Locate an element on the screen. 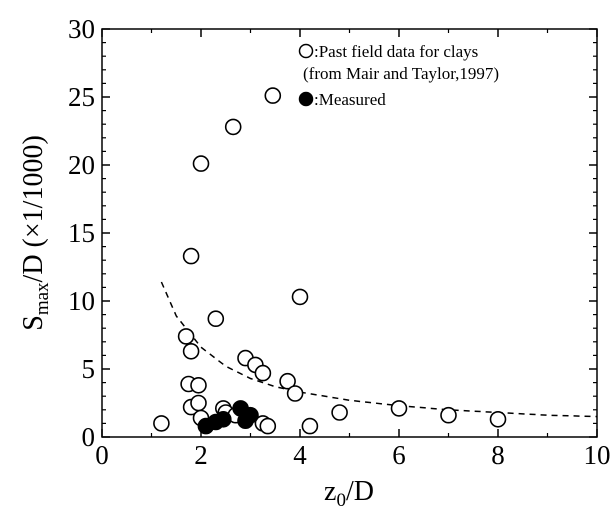 This screenshot has height=509, width=616. y-tick-labels: 0 5 10 15 20 25 30 is located at coordinates (81, 233).